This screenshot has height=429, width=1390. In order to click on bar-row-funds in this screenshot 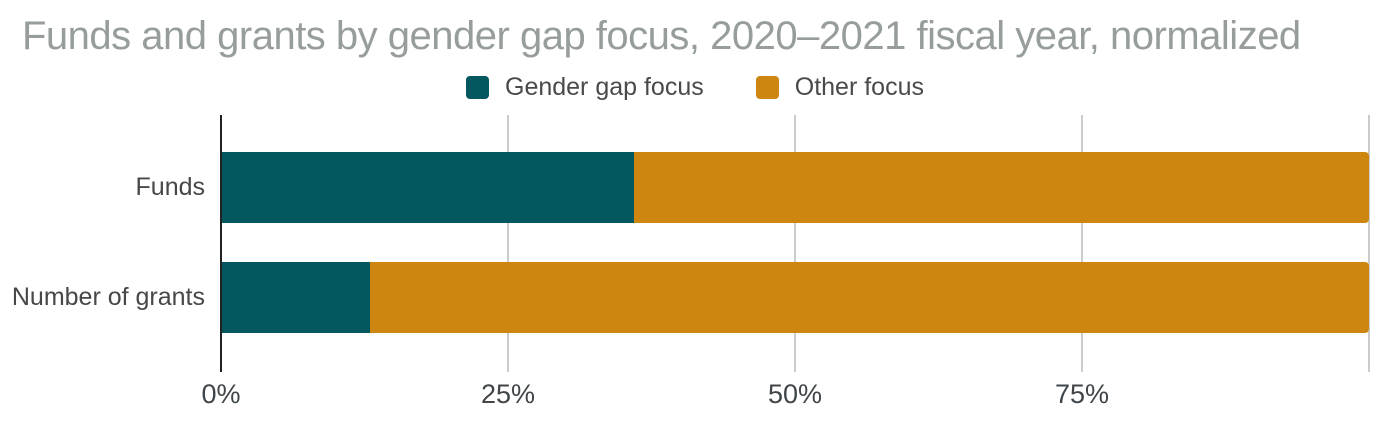, I will do `click(795, 187)`.